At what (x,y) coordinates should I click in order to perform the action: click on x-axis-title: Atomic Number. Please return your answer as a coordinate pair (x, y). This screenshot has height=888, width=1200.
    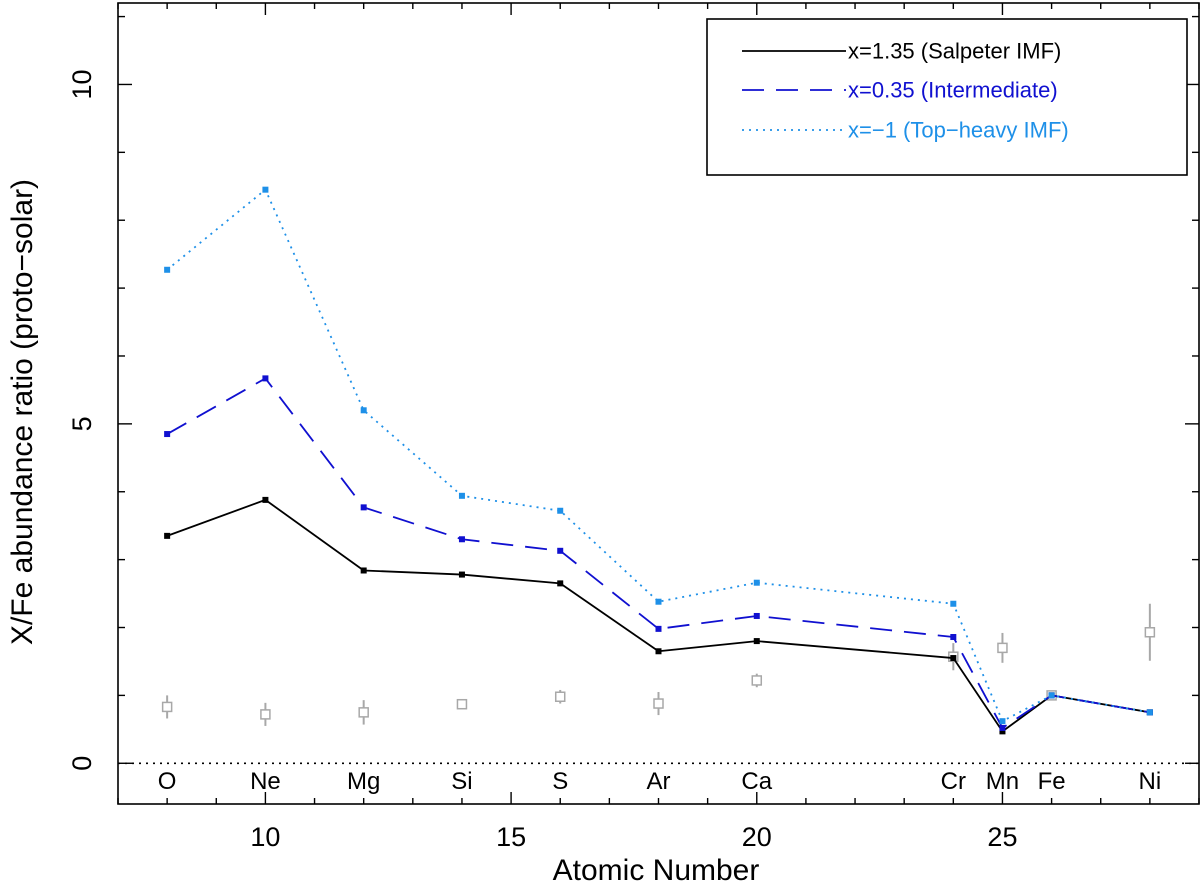
    Looking at the image, I should click on (656, 870).